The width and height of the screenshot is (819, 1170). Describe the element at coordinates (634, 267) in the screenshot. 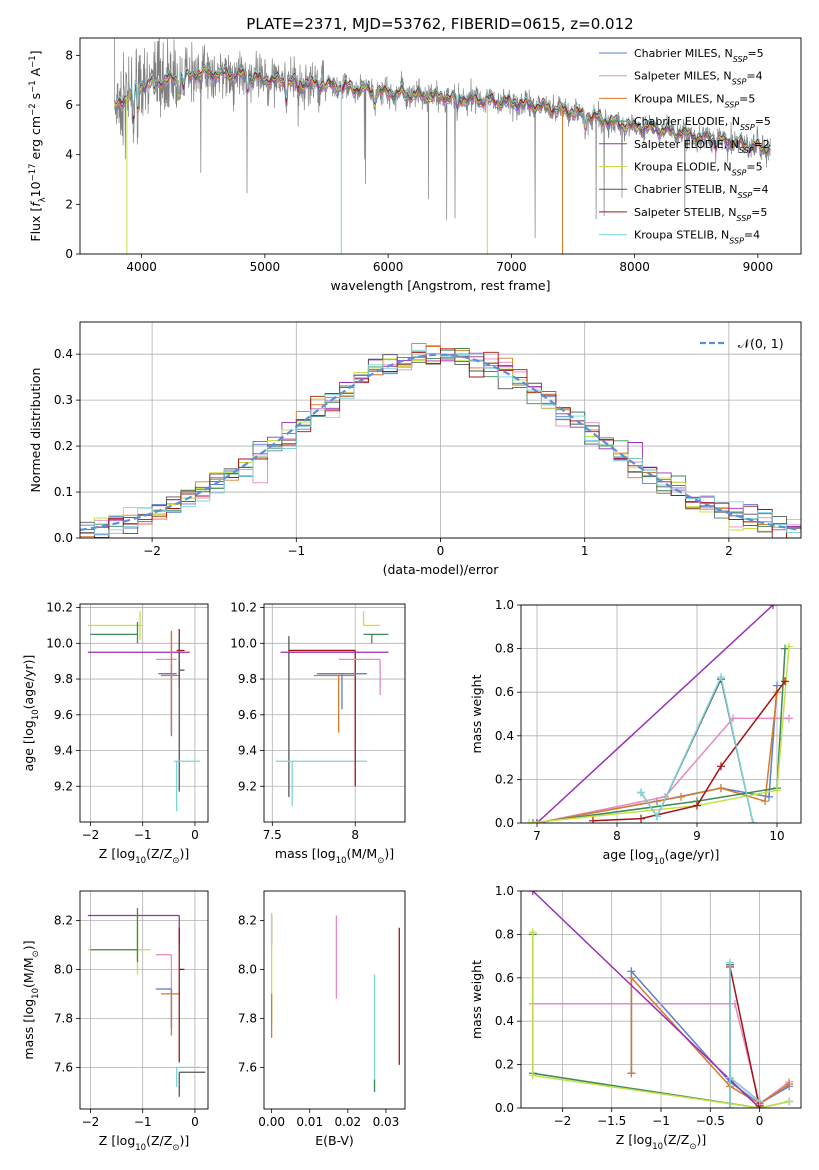

I see `x-tick-label: 8000` at that location.